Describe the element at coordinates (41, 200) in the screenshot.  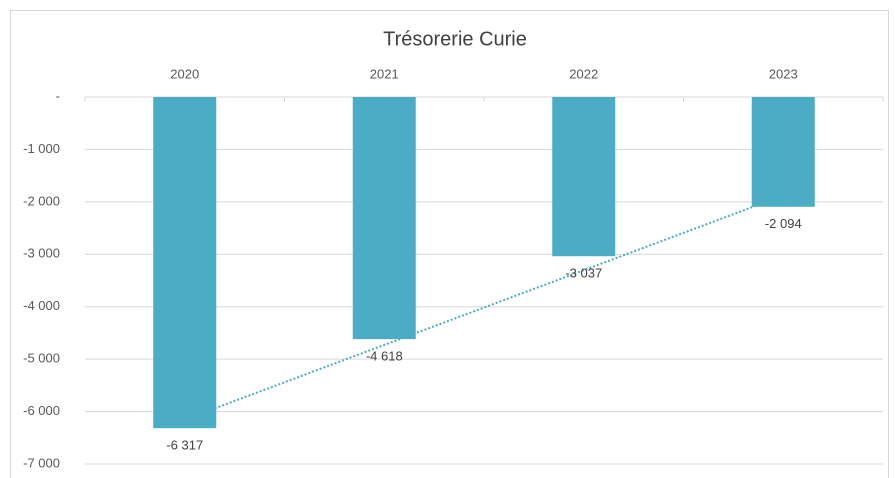
I see `y-tick-label: -2 000` at that location.